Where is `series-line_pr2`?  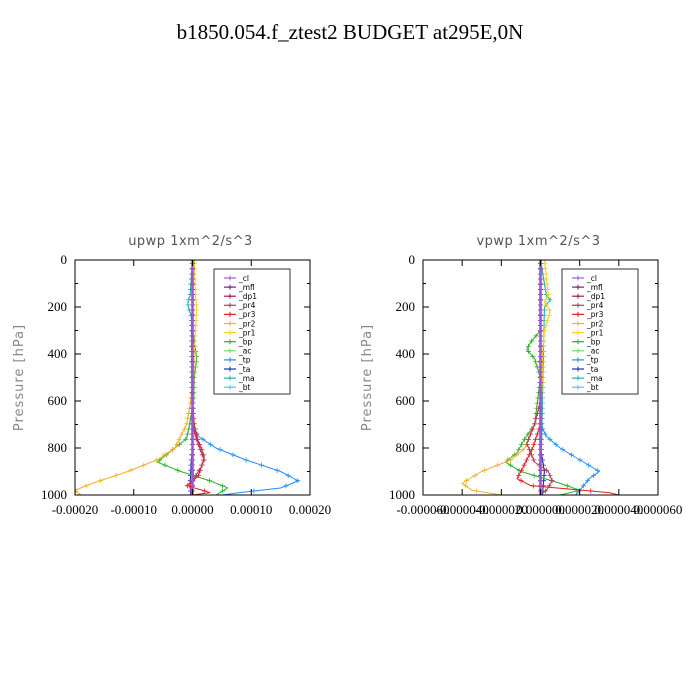 series-line_pr2 is located at coordinates (134, 377).